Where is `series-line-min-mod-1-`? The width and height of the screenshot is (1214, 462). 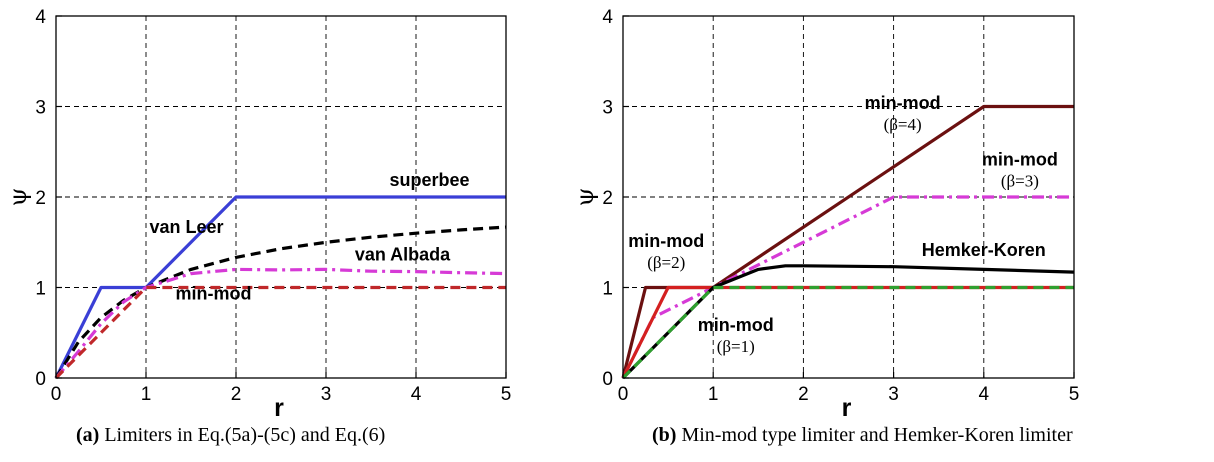
series-line-min-mod-1- is located at coordinates (847, 332).